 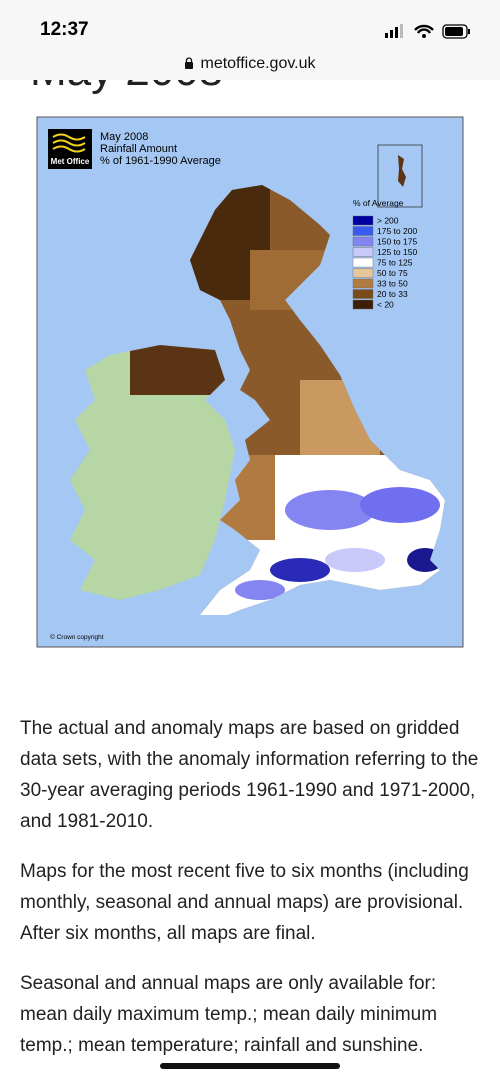 I want to click on lock-icon, so click(x=189, y=63).